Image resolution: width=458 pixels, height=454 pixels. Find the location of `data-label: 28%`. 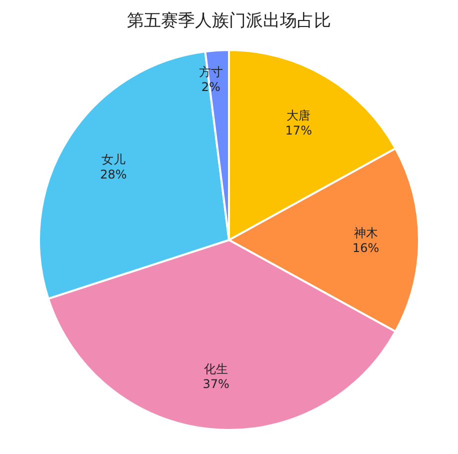

data-label: 28% is located at coordinates (113, 175).